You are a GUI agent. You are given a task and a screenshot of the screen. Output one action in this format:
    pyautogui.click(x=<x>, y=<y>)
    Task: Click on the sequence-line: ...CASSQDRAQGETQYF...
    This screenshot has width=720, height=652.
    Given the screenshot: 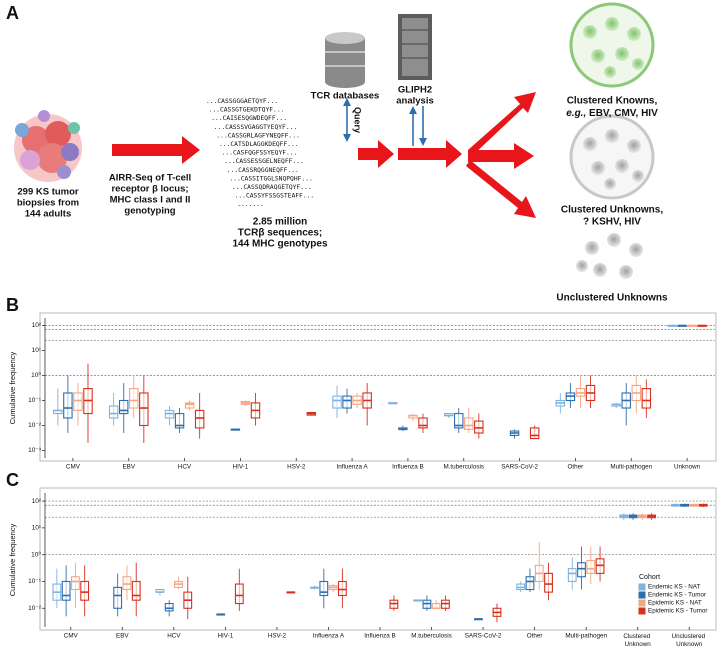 What is the action you would take?
    pyautogui.click(x=272, y=187)
    